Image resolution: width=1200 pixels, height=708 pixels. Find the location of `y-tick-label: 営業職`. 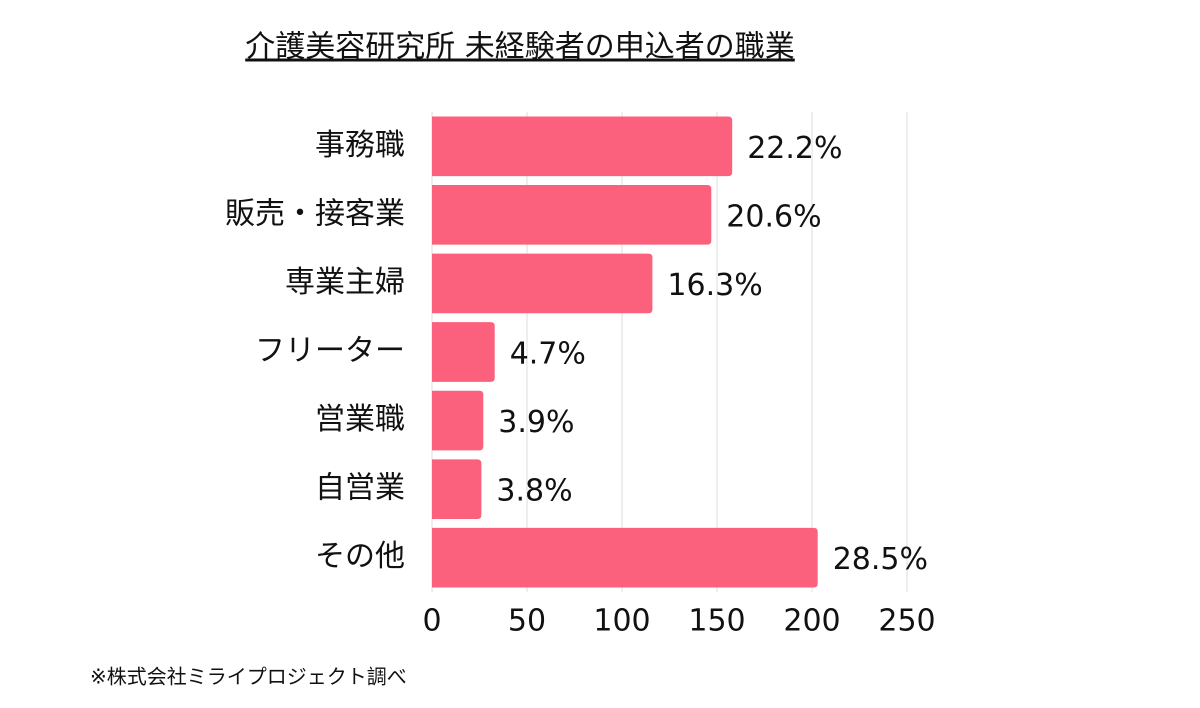

y-tick-label: 営業職 is located at coordinates (360, 419).